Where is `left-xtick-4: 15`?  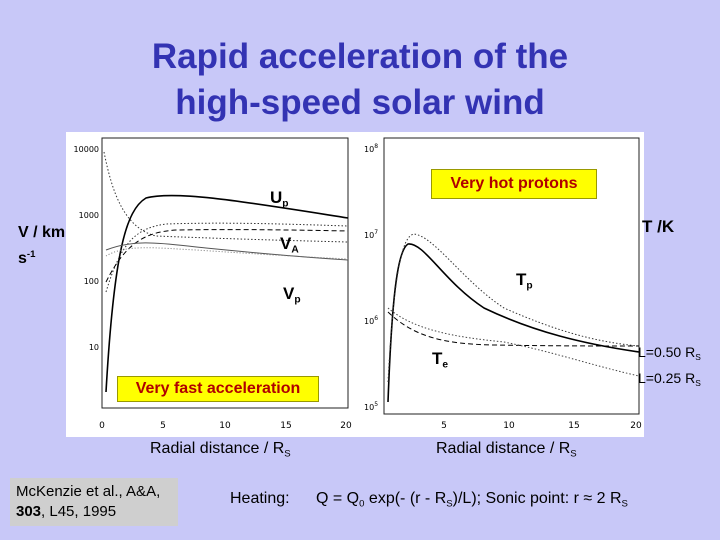 left-xtick-4: 15 is located at coordinates (285, 426).